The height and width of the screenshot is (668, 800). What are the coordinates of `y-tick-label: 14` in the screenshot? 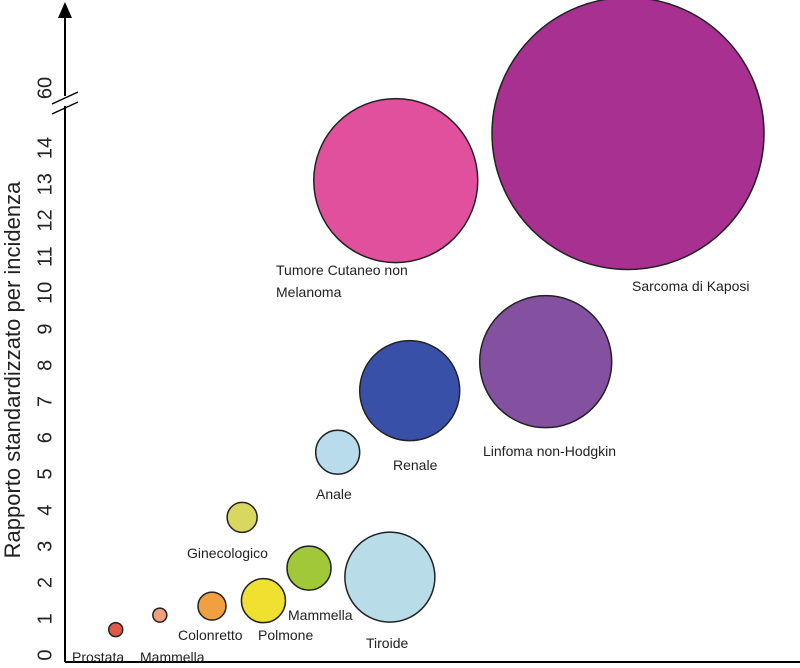 It's located at (45, 148).